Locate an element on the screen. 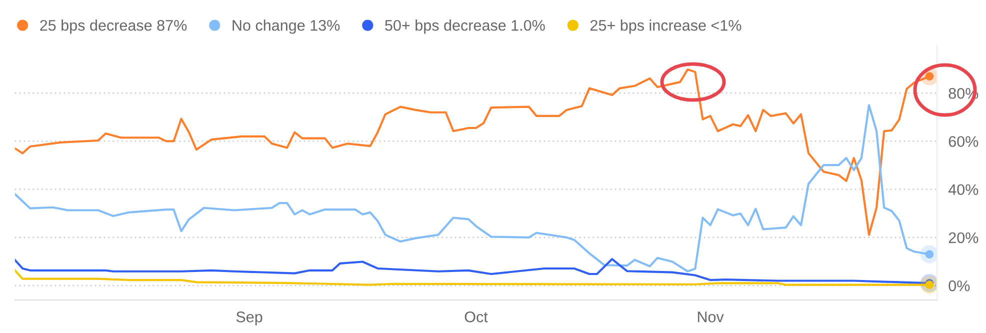 Image resolution: width=986 pixels, height=333 pixels. legend-label: No change 13% is located at coordinates (286, 27).